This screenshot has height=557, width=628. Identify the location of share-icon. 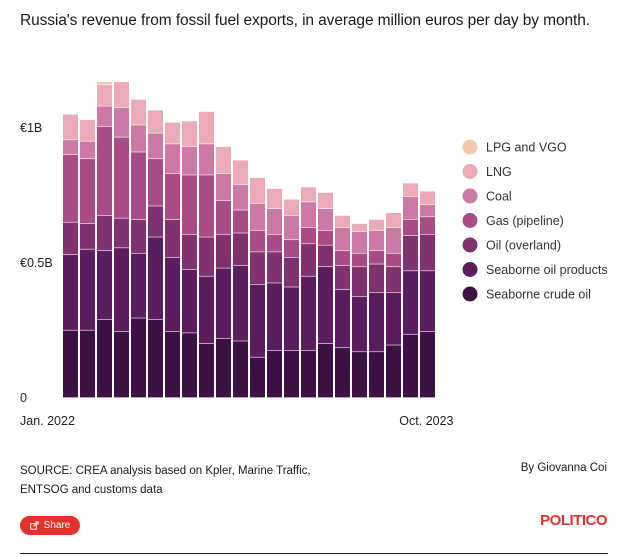
(34, 525).